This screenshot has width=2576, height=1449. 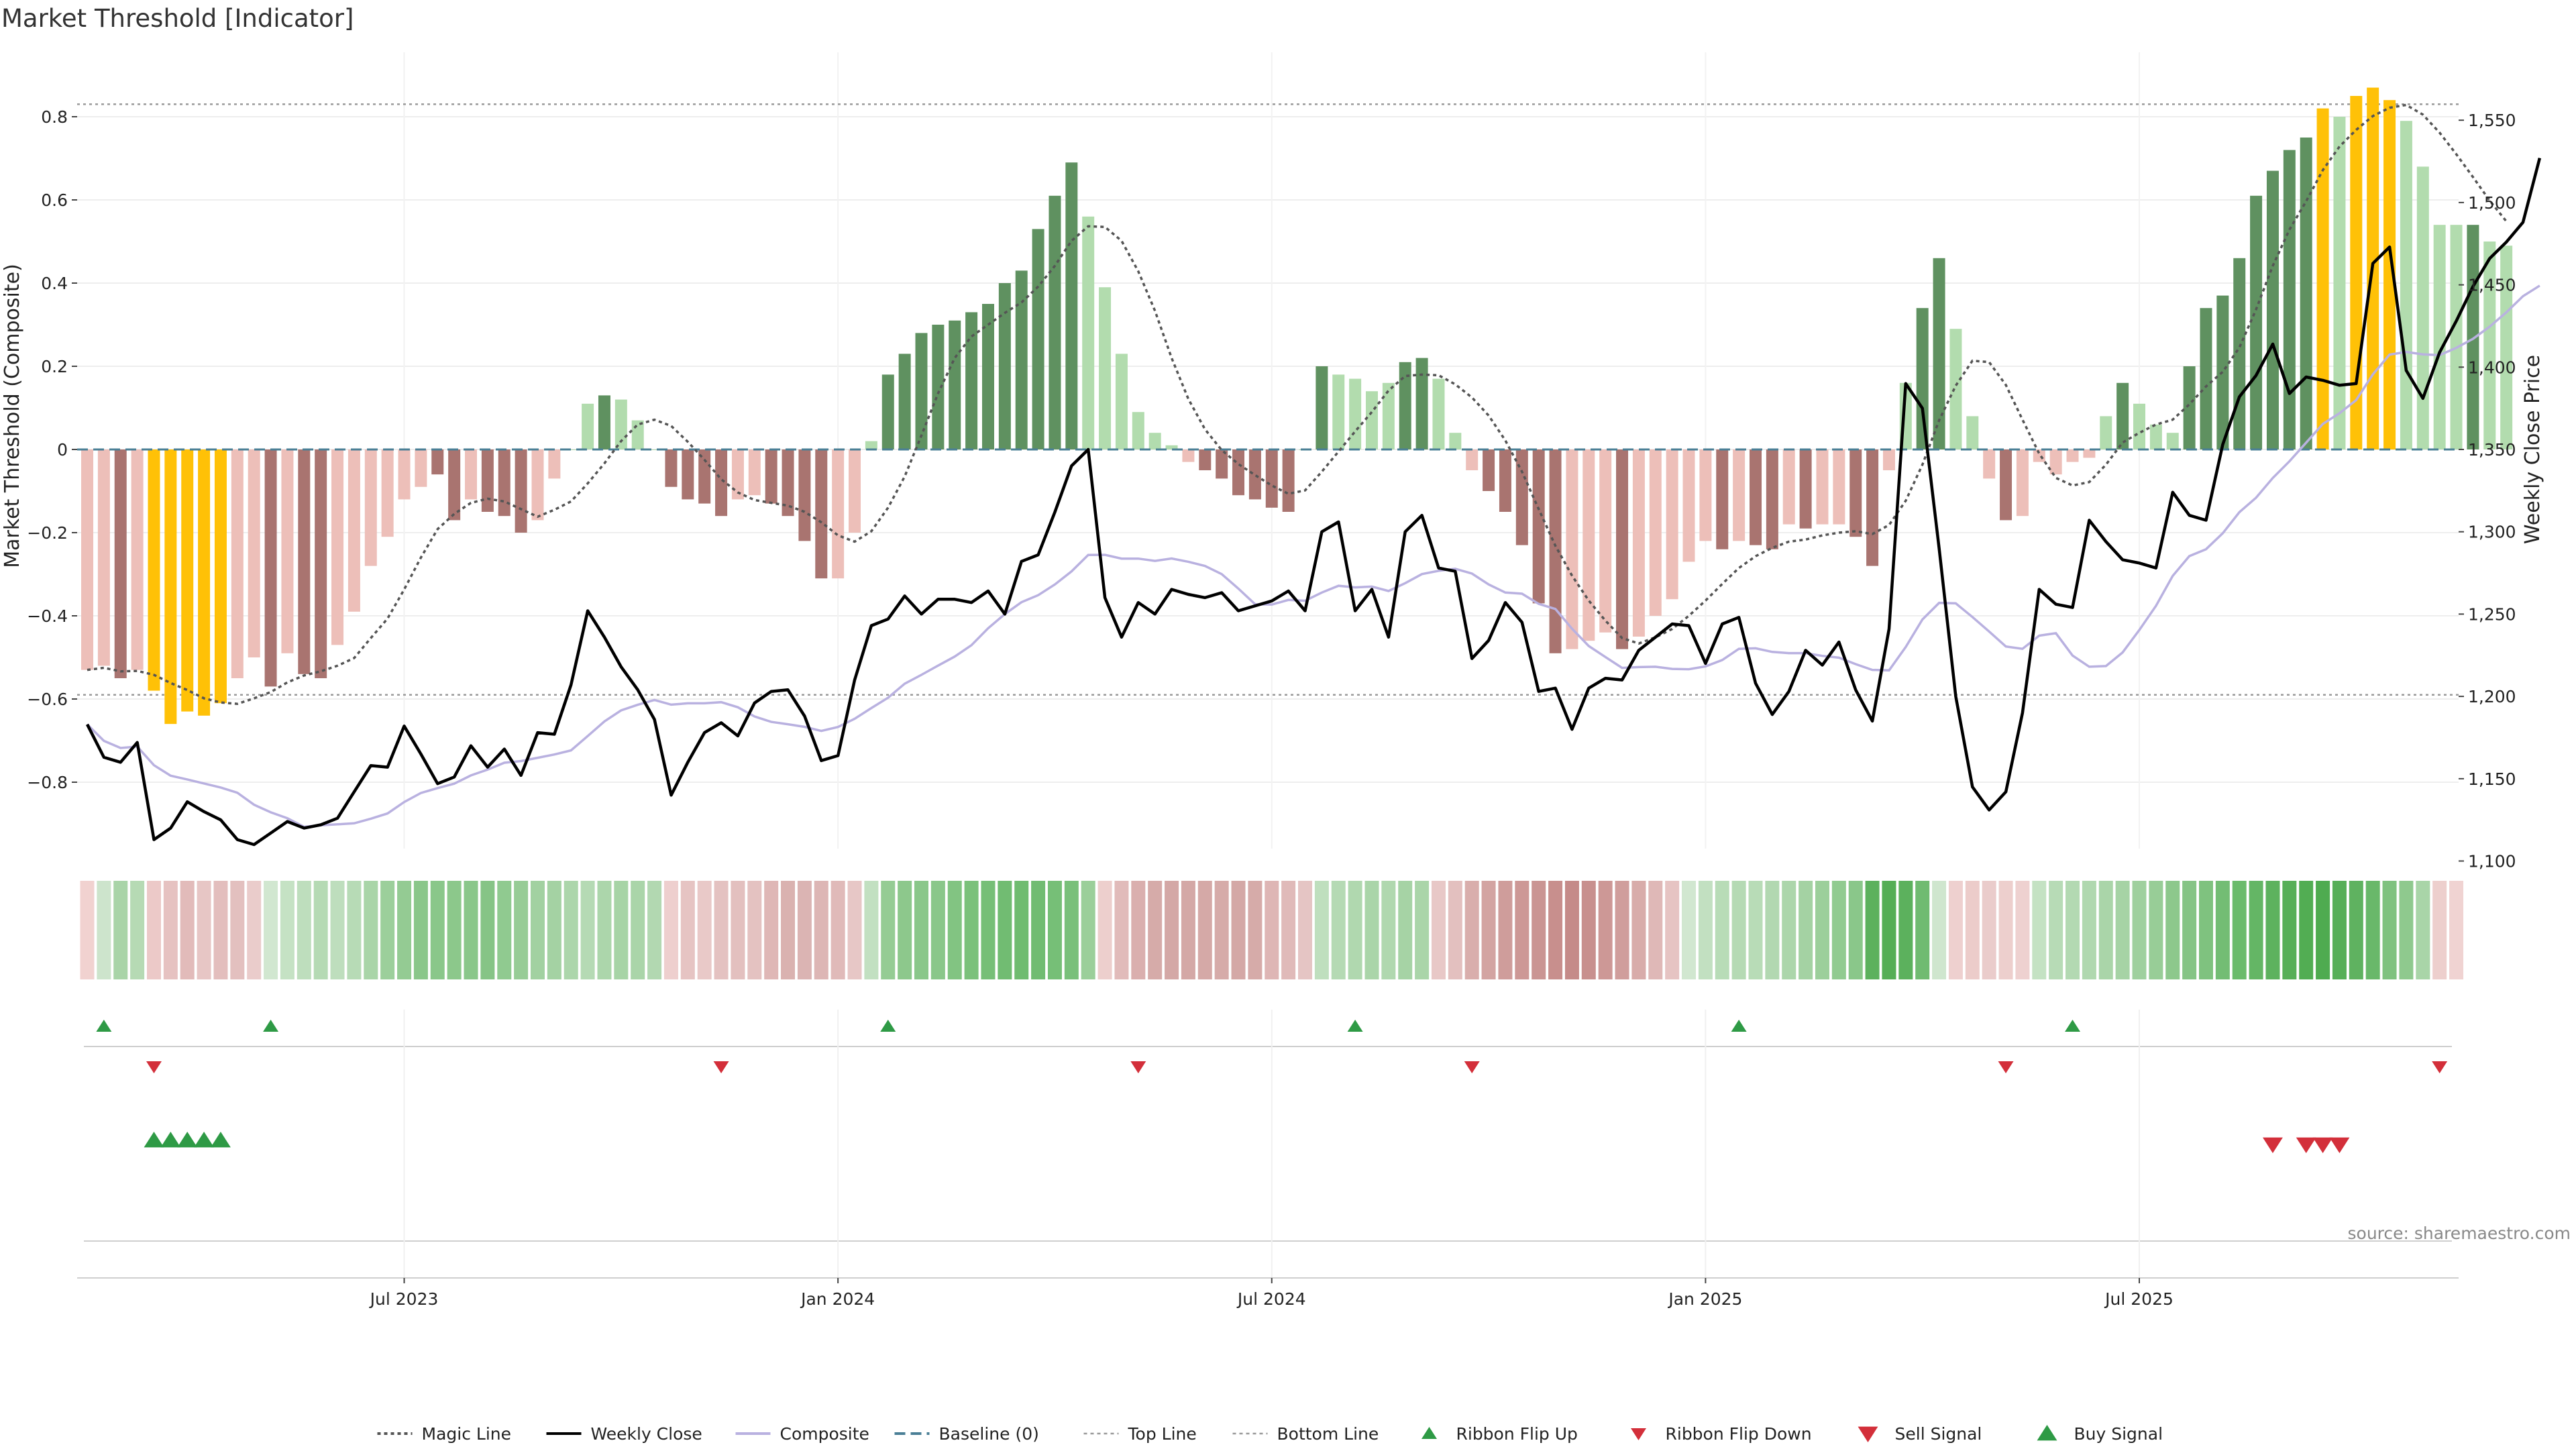 What do you see at coordinates (47, 616) in the screenshot?
I see `y-tick-label-left: −0.4` at bounding box center [47, 616].